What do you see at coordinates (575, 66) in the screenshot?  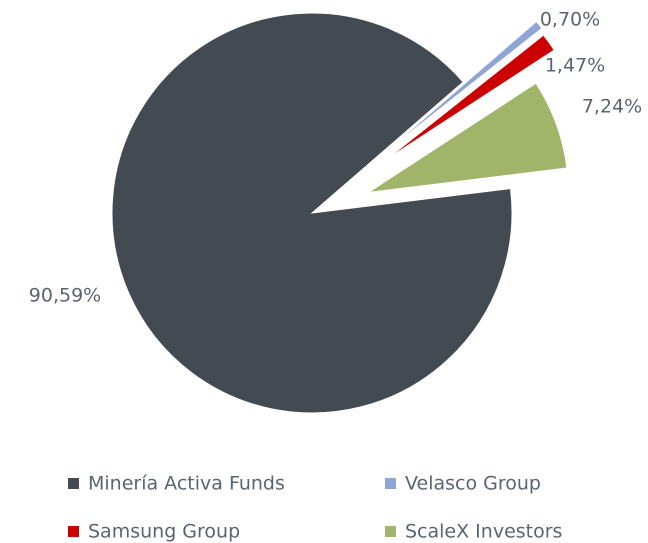 I see `data-label: 1,47%` at bounding box center [575, 66].